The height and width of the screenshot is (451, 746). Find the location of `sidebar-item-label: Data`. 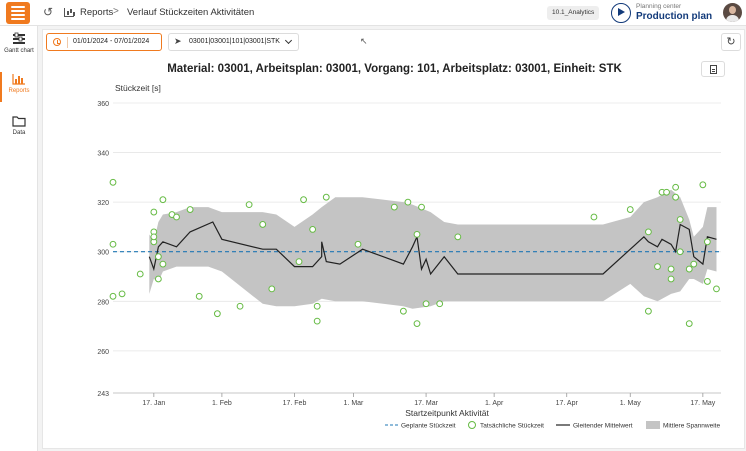

sidebar-item-label: Data is located at coordinates (19, 133).